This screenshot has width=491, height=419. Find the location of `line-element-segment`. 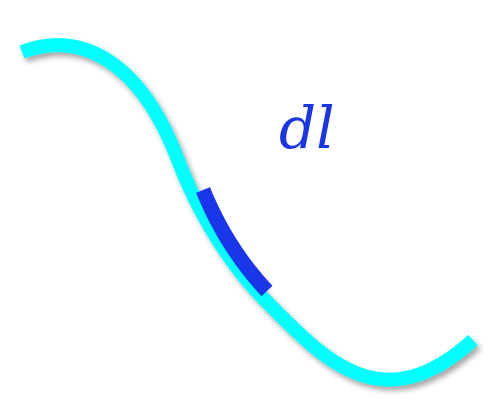

line-element-segment is located at coordinates (234, 242).